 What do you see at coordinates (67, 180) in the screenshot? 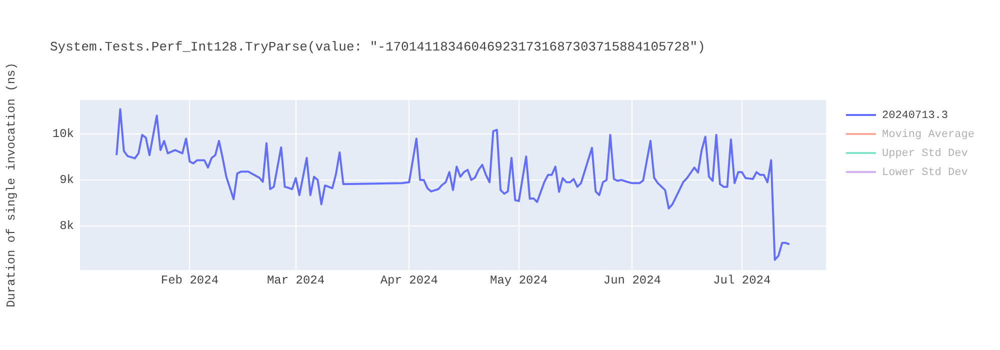
I see `y-tick-label: 9k` at bounding box center [67, 180].